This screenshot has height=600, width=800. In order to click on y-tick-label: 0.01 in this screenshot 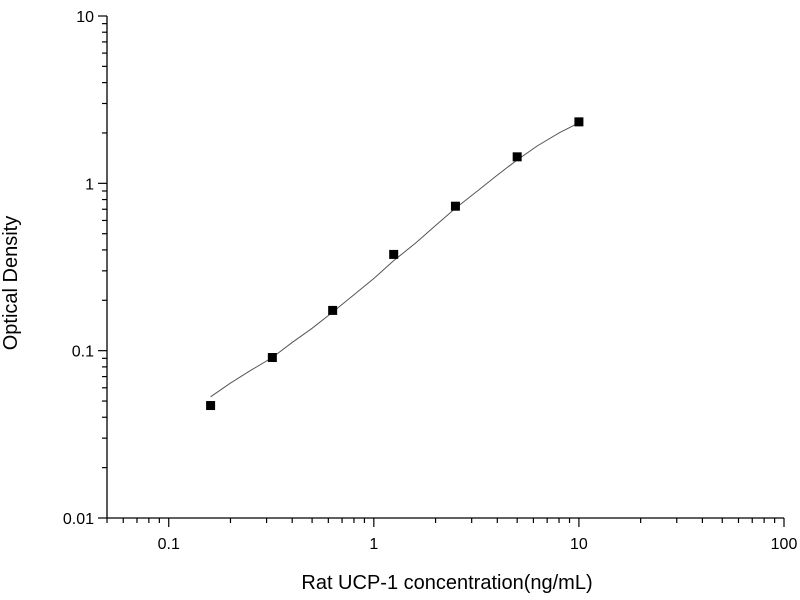, I will do `click(78, 519)`.